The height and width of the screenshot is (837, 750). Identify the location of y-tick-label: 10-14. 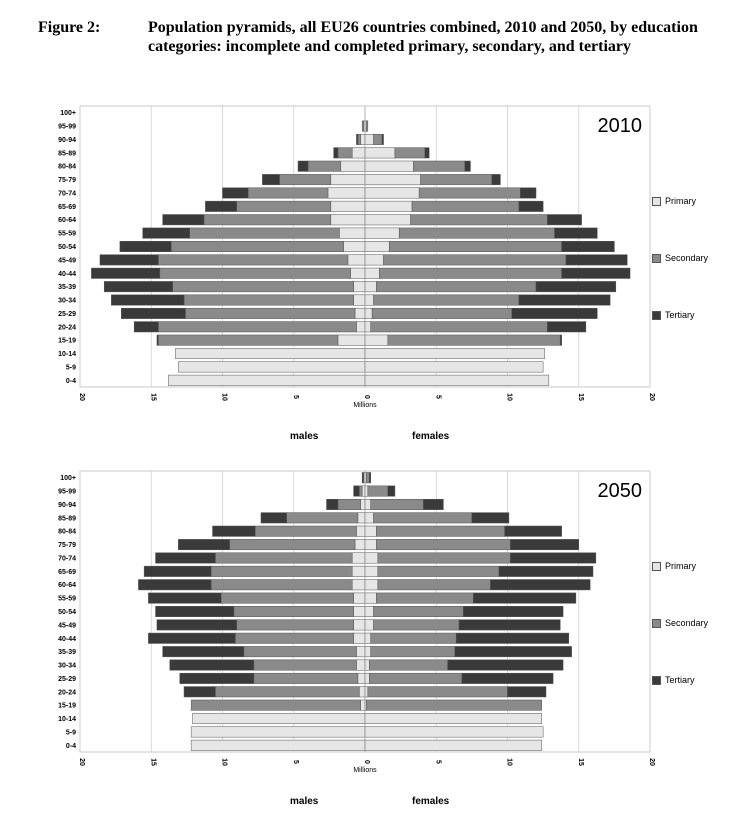
(67, 354).